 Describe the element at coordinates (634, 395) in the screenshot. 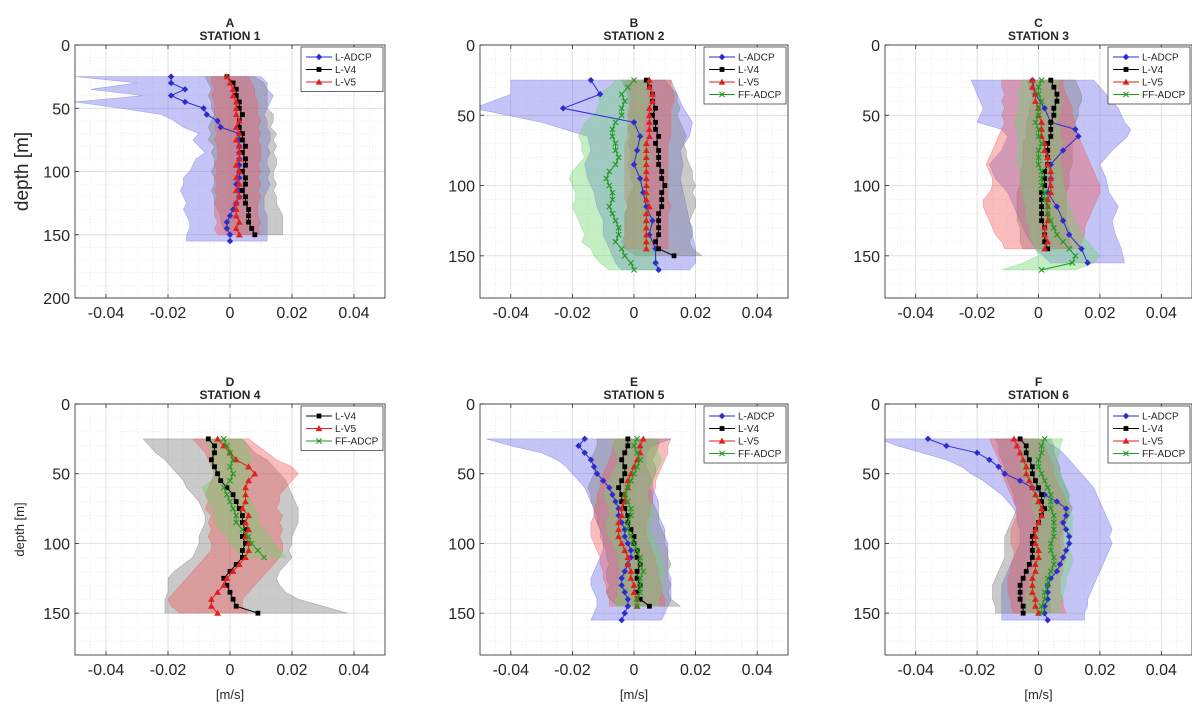

I see `panel-title: STATION 5` at that location.